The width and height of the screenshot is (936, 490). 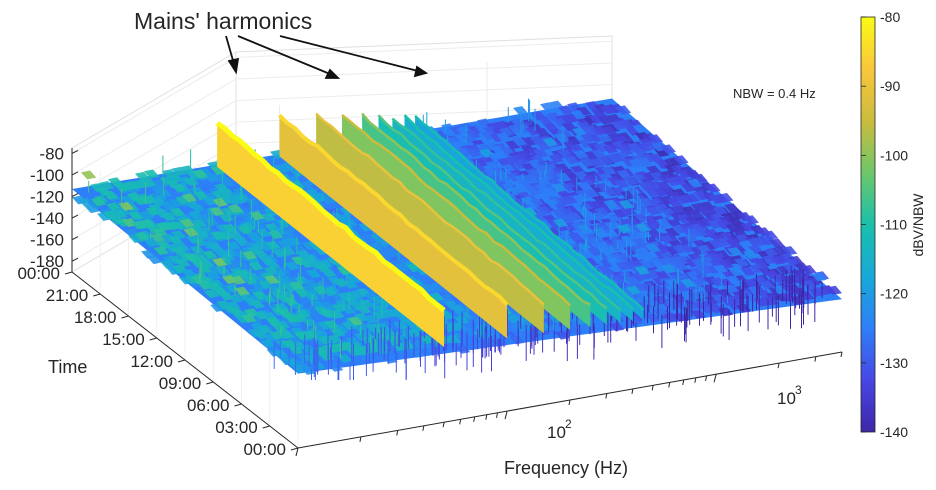 What do you see at coordinates (798, 390) in the screenshot?
I see `svg-text: 3` at bounding box center [798, 390].